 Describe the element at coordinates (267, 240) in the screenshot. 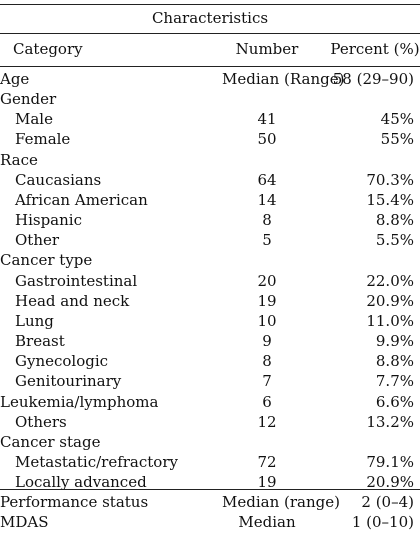

I see `row-number: 5` at that location.